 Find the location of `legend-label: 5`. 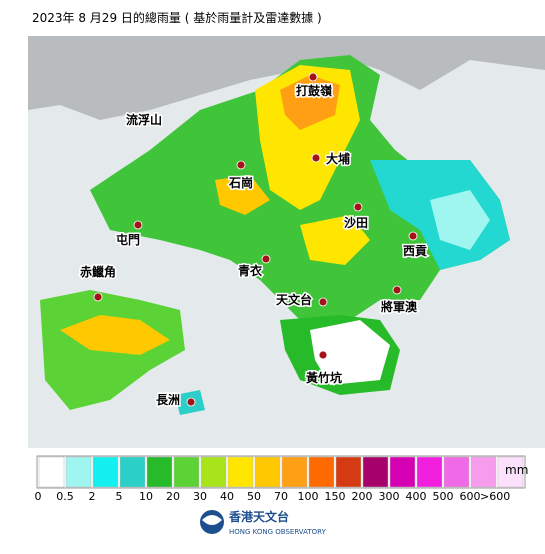

legend-label: 5 is located at coordinates (119, 496).